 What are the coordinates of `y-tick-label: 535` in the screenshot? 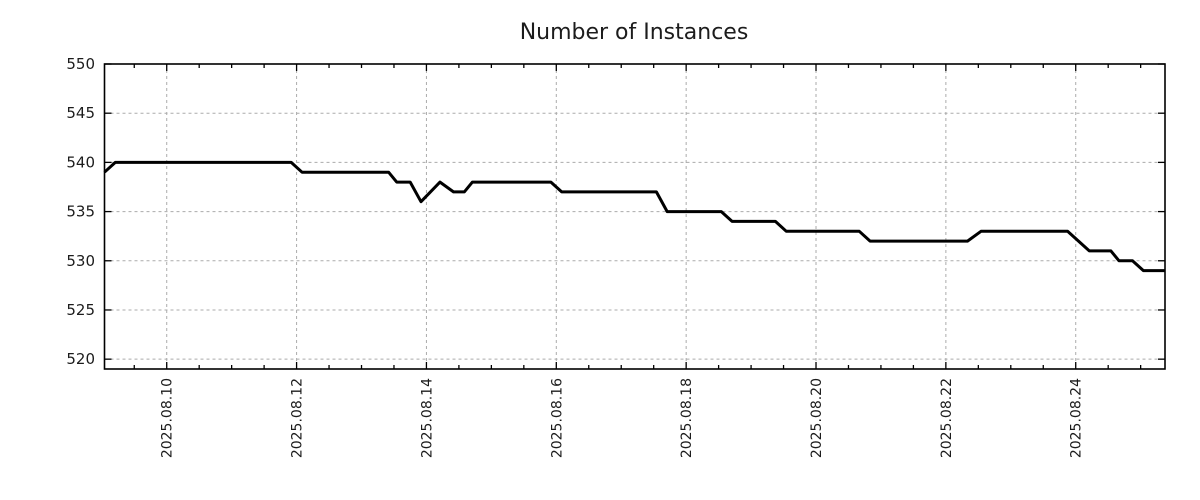 It's located at (80, 212).